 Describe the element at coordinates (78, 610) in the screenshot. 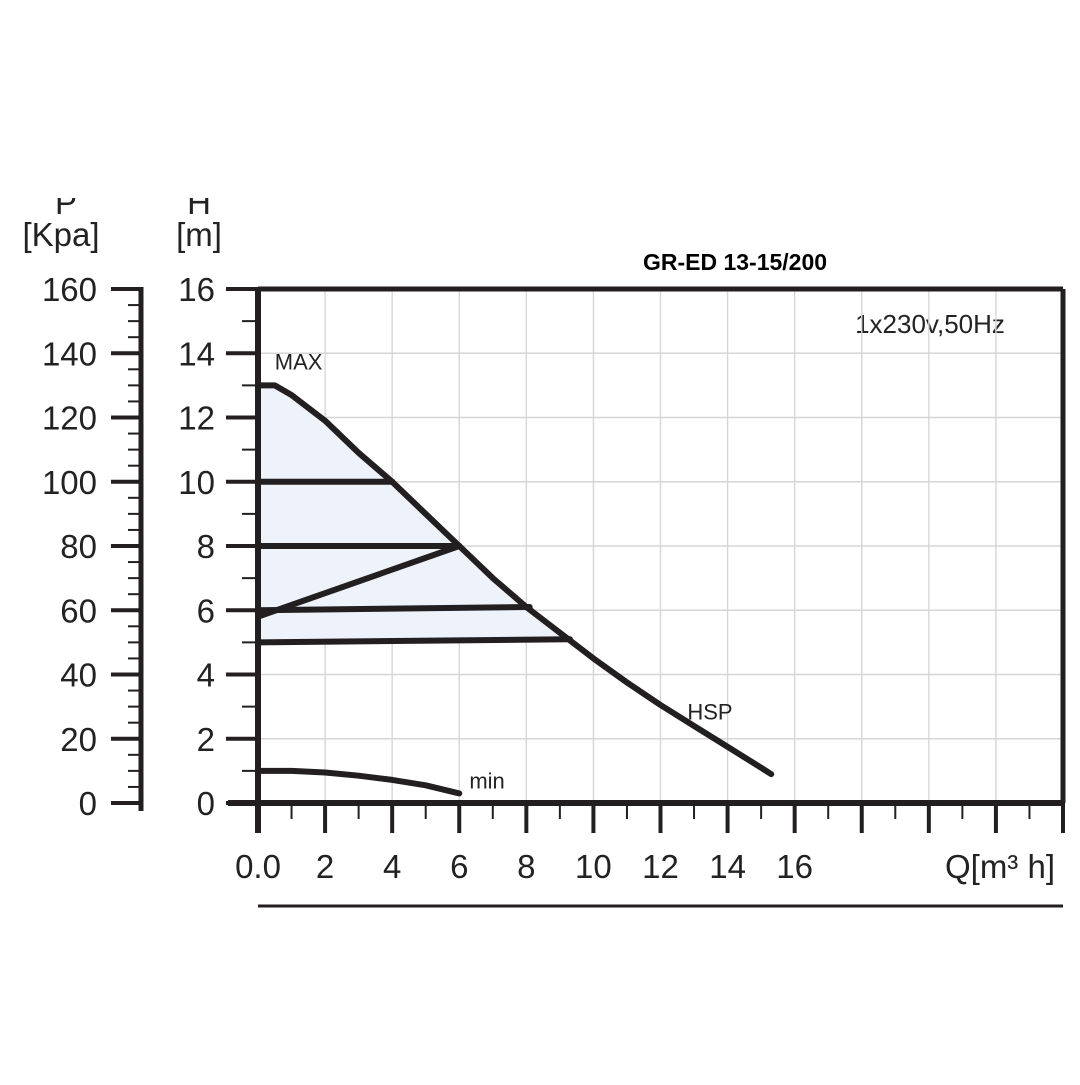

I see `pressure-tick-label: 60` at that location.